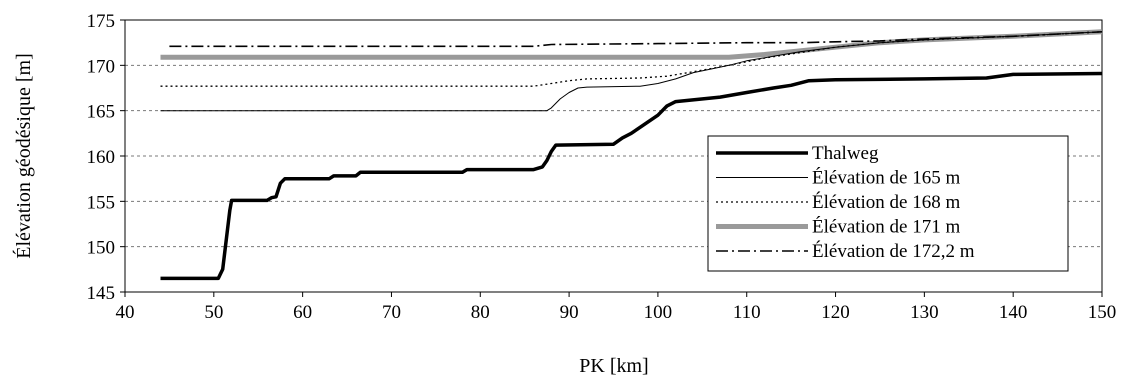 The height and width of the screenshot is (380, 1124). I want to click on x-tick-label: 90, so click(569, 312).